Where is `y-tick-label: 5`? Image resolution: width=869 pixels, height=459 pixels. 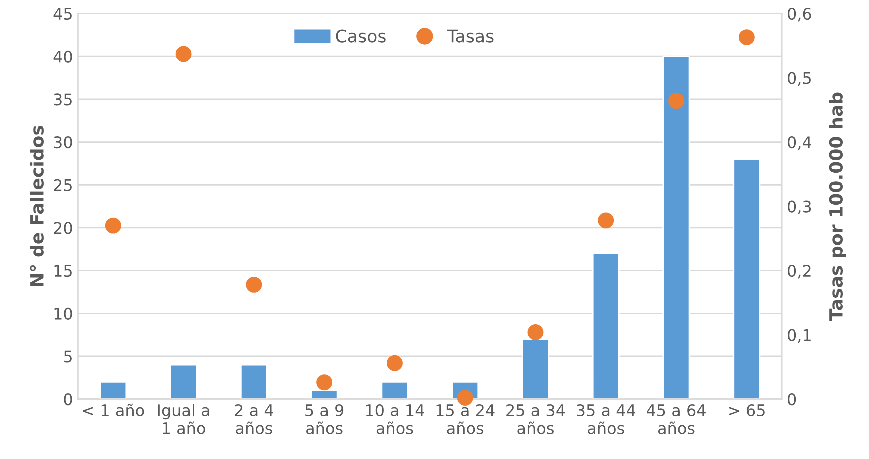
y-tick-label: 5 is located at coordinates (68, 356).